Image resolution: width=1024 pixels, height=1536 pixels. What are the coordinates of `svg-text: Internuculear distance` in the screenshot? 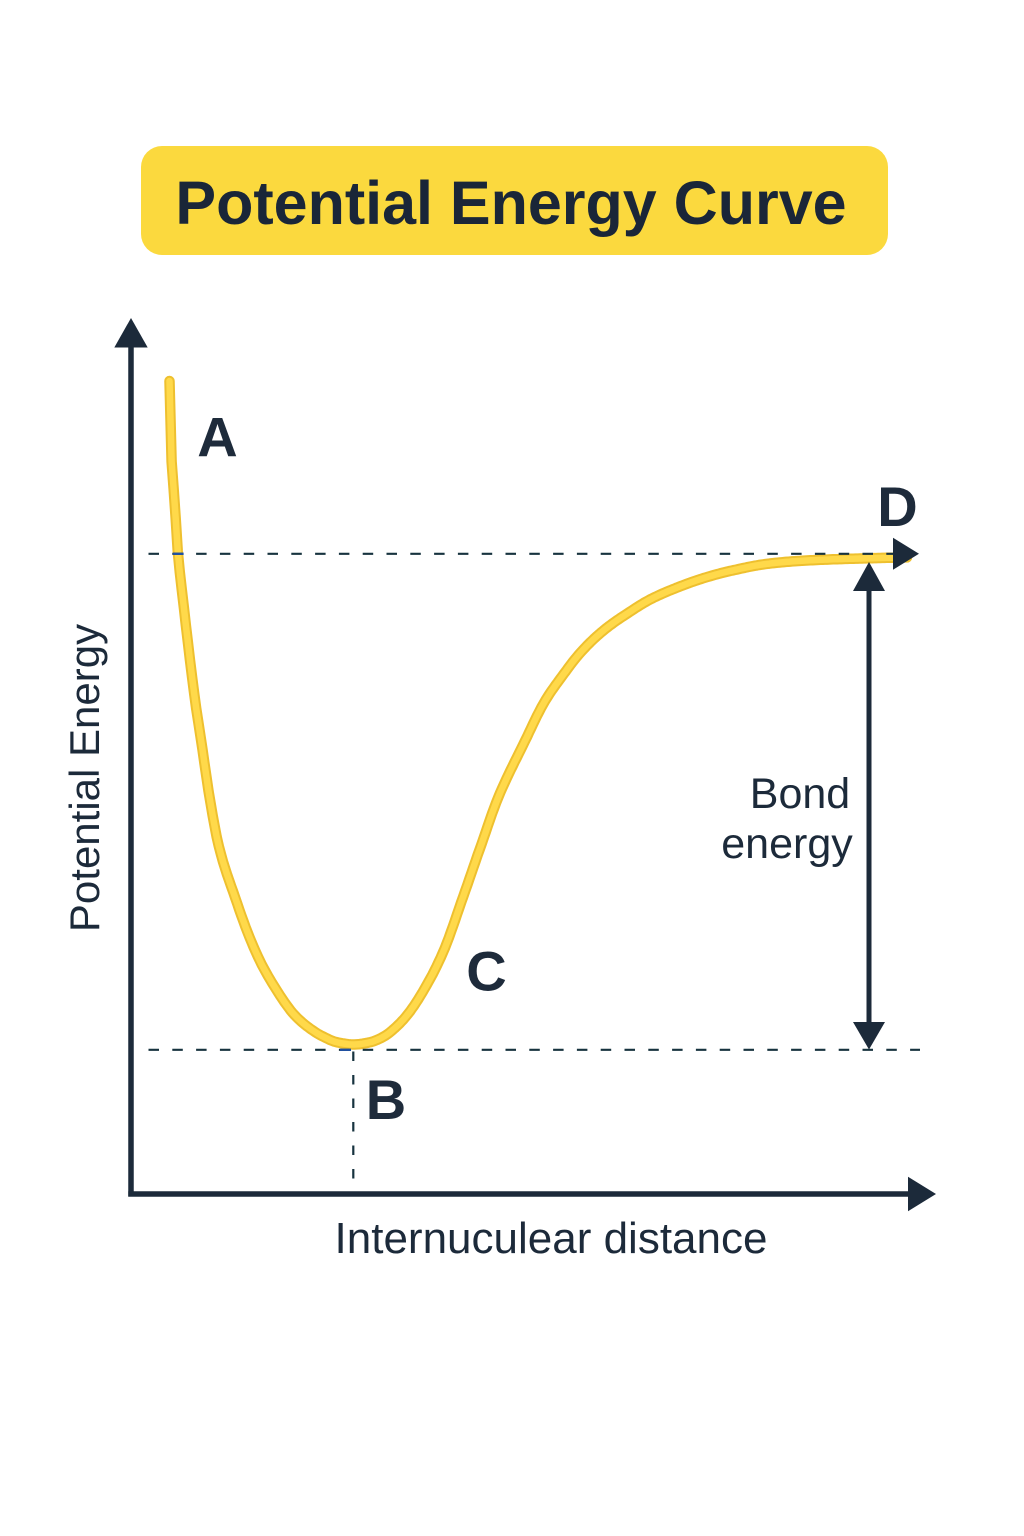 It's located at (551, 1238).